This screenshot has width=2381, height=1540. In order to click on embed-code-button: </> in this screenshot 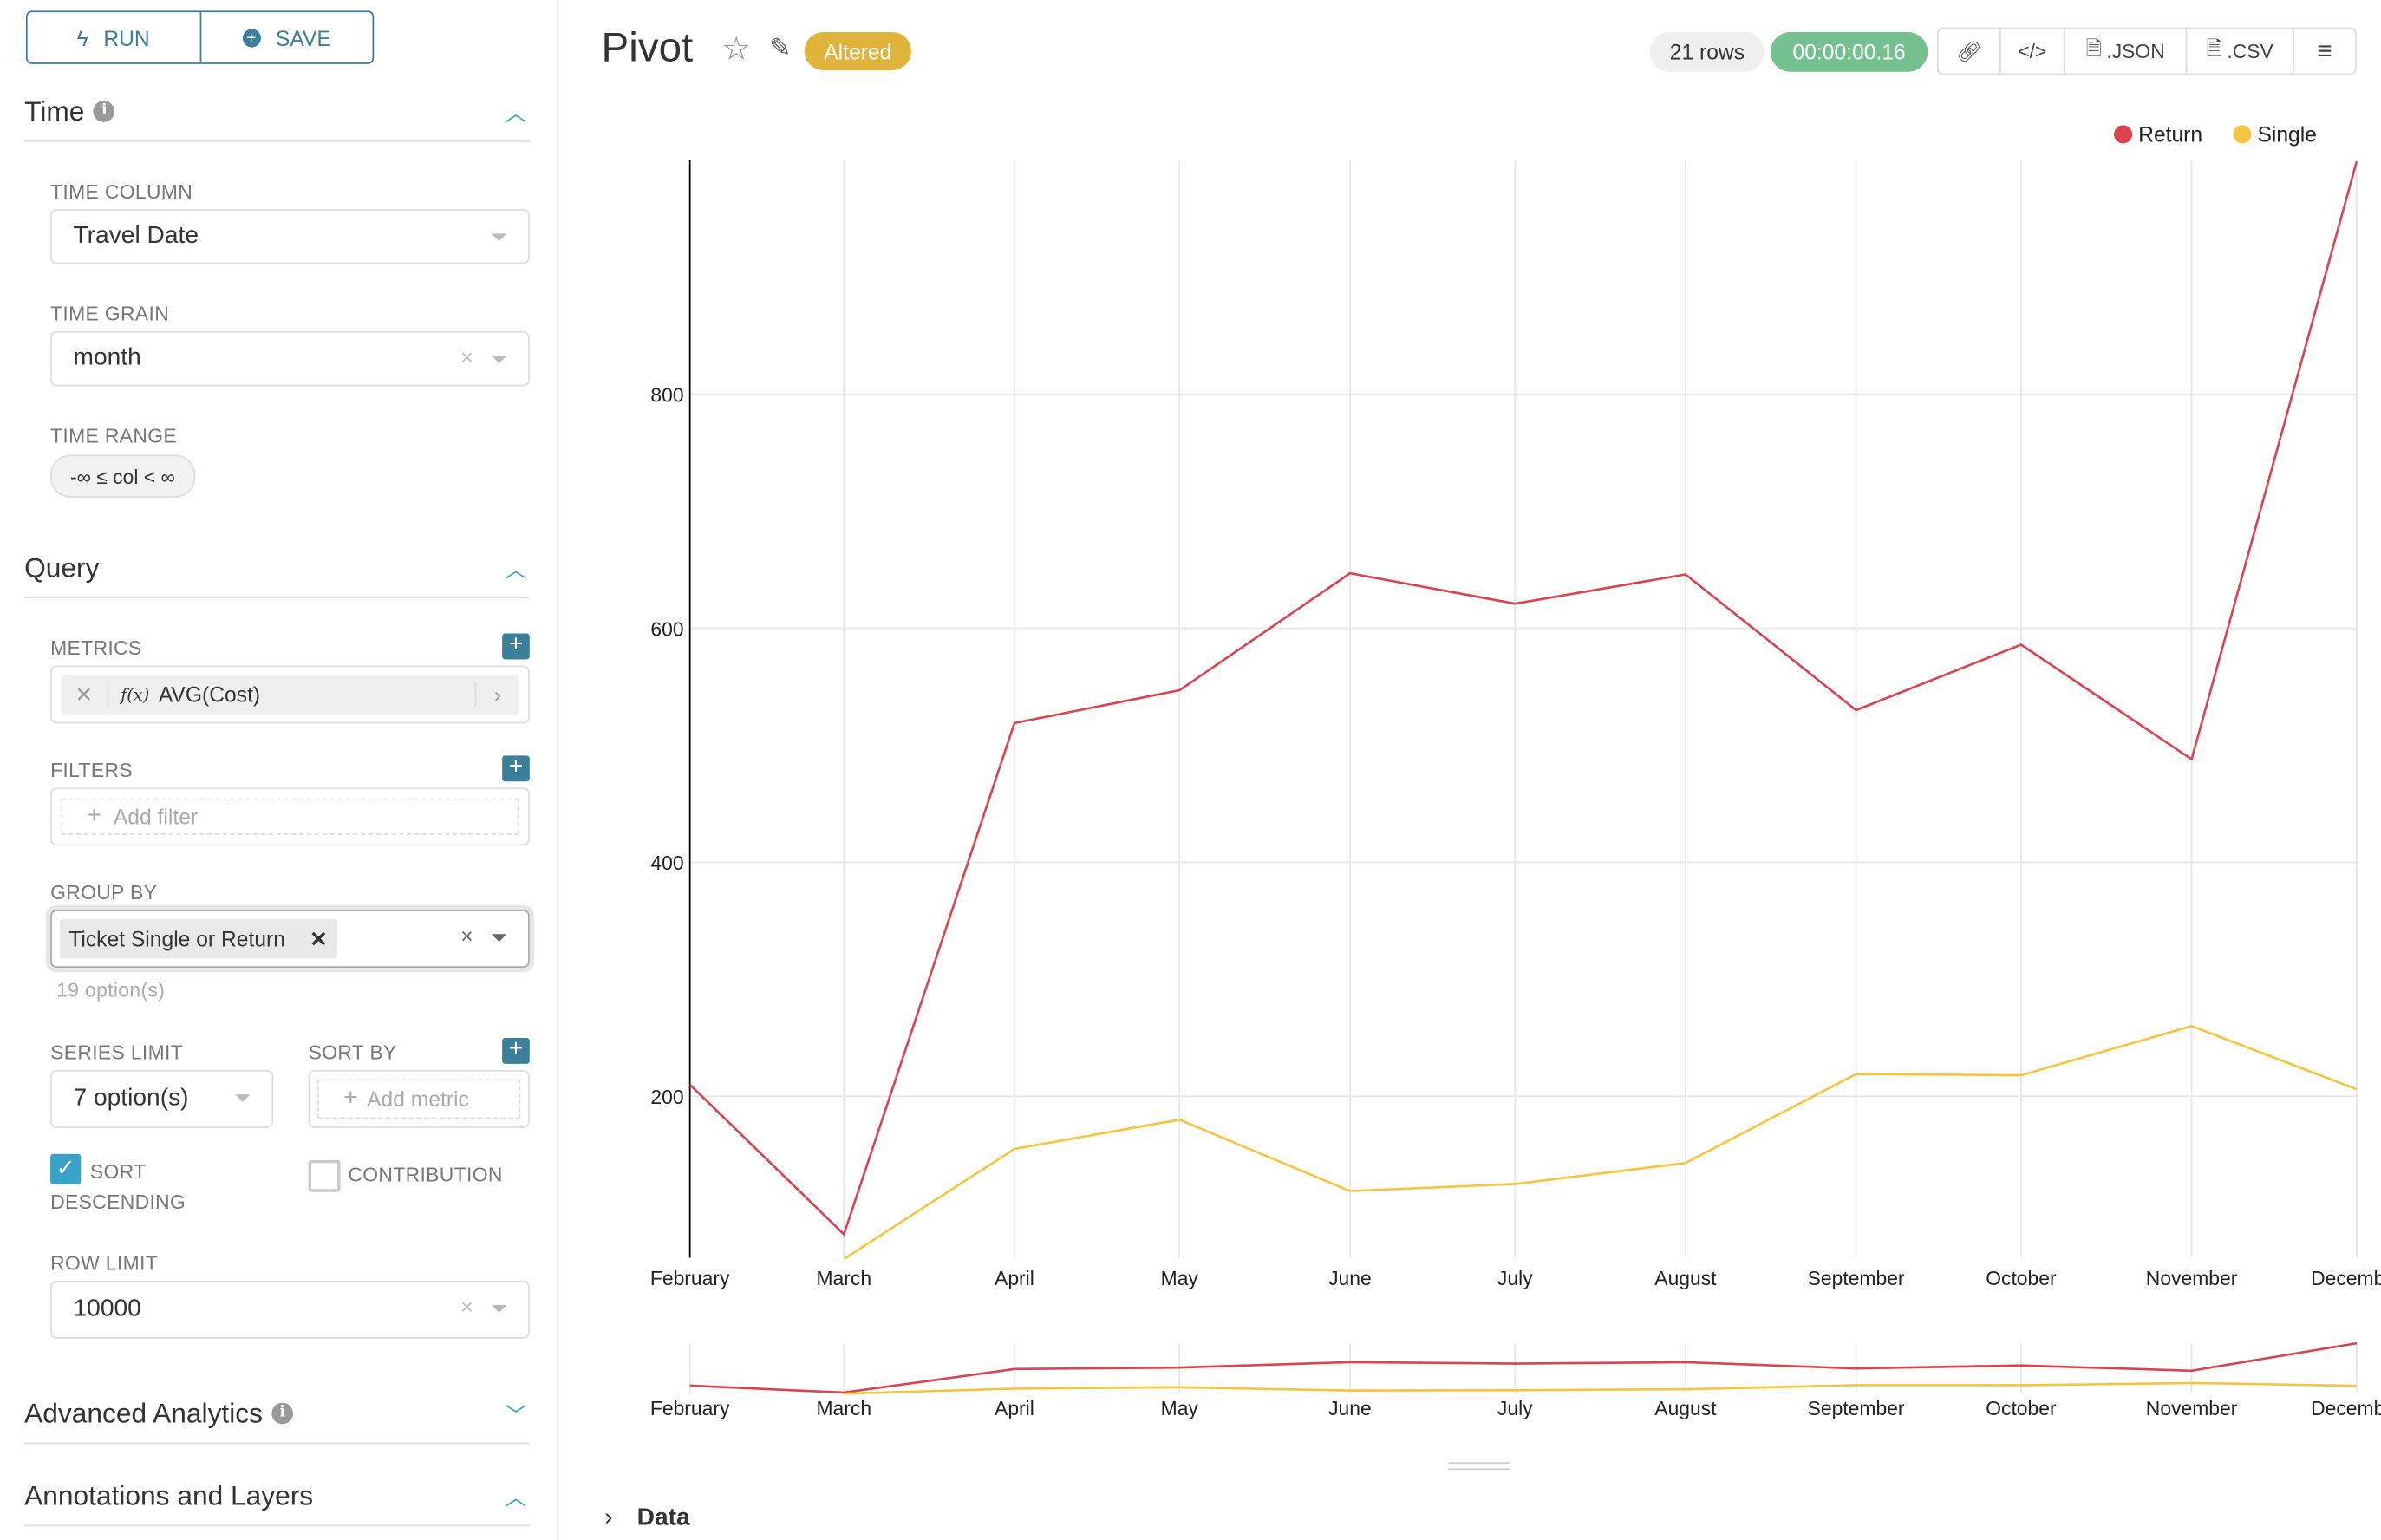, I will do `click(2032, 51)`.